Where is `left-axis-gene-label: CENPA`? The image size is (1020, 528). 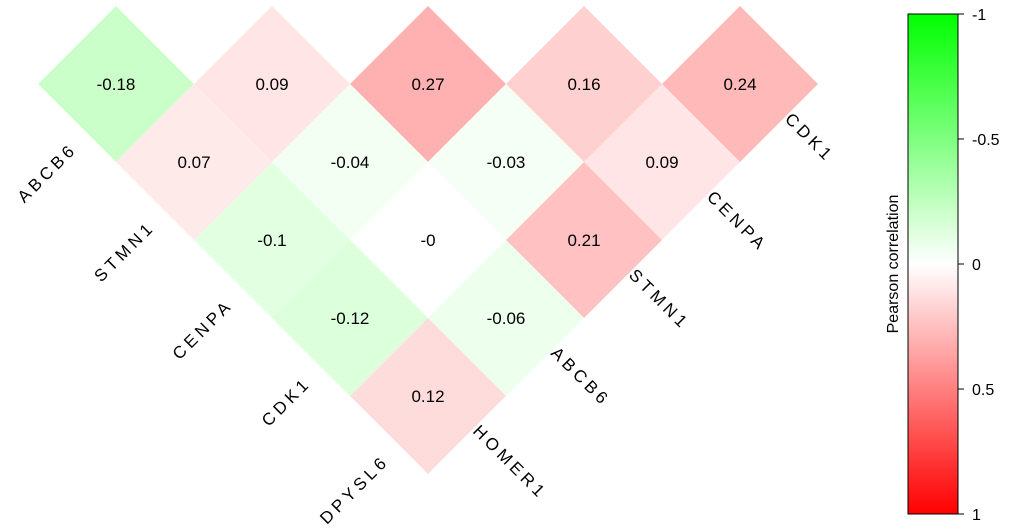
left-axis-gene-label: CENPA is located at coordinates (203, 329).